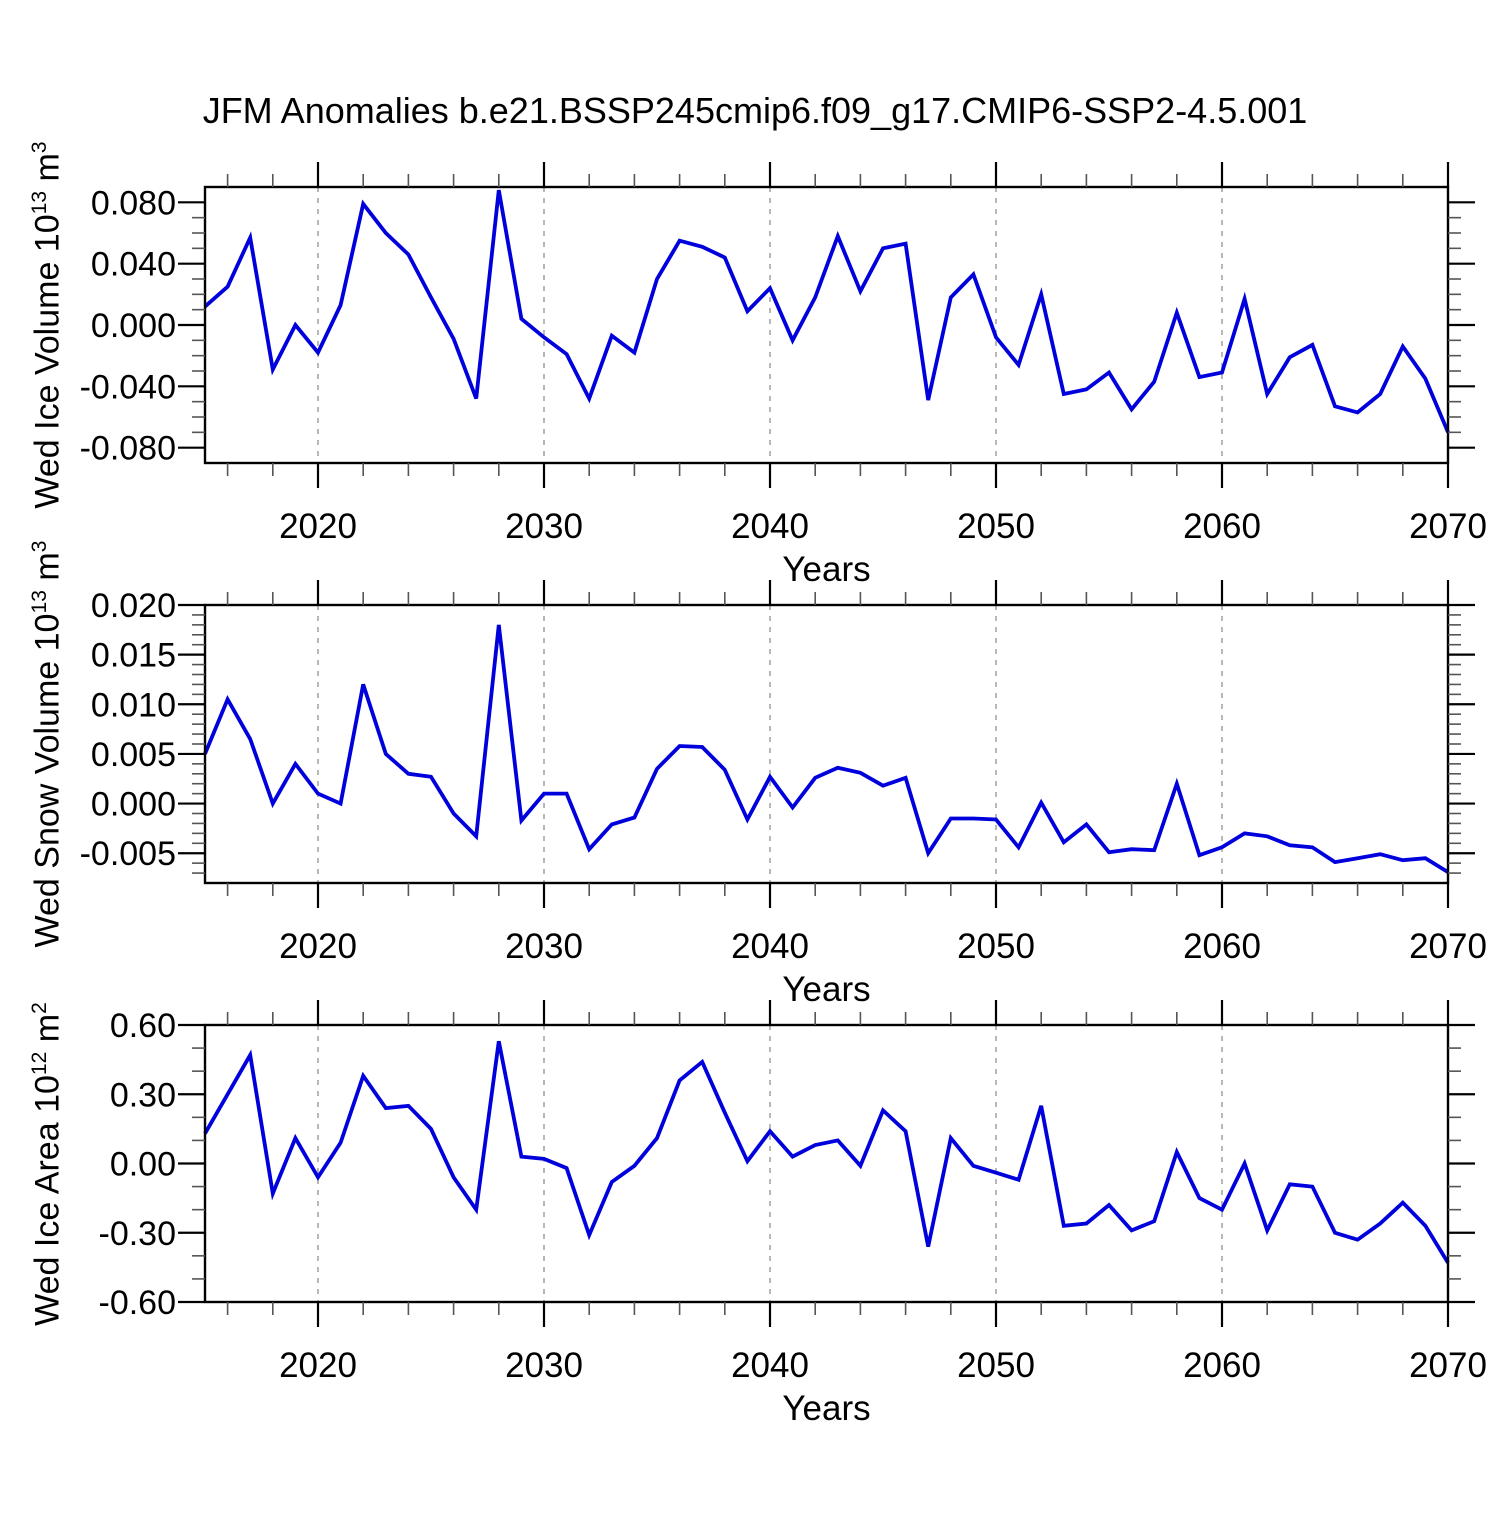 Image resolution: width=1500 pixels, height=1514 pixels. I want to click on y-tick-label: 0.60, so click(143, 1026).